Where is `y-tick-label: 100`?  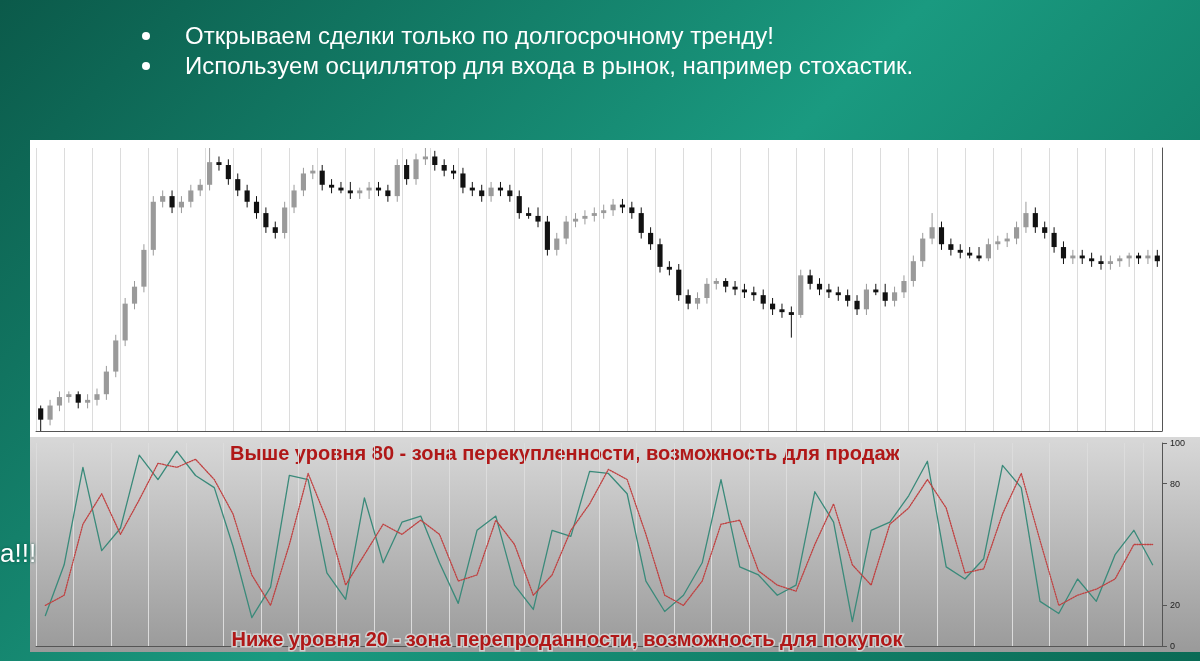
y-tick-label: 100 is located at coordinates (1178, 443).